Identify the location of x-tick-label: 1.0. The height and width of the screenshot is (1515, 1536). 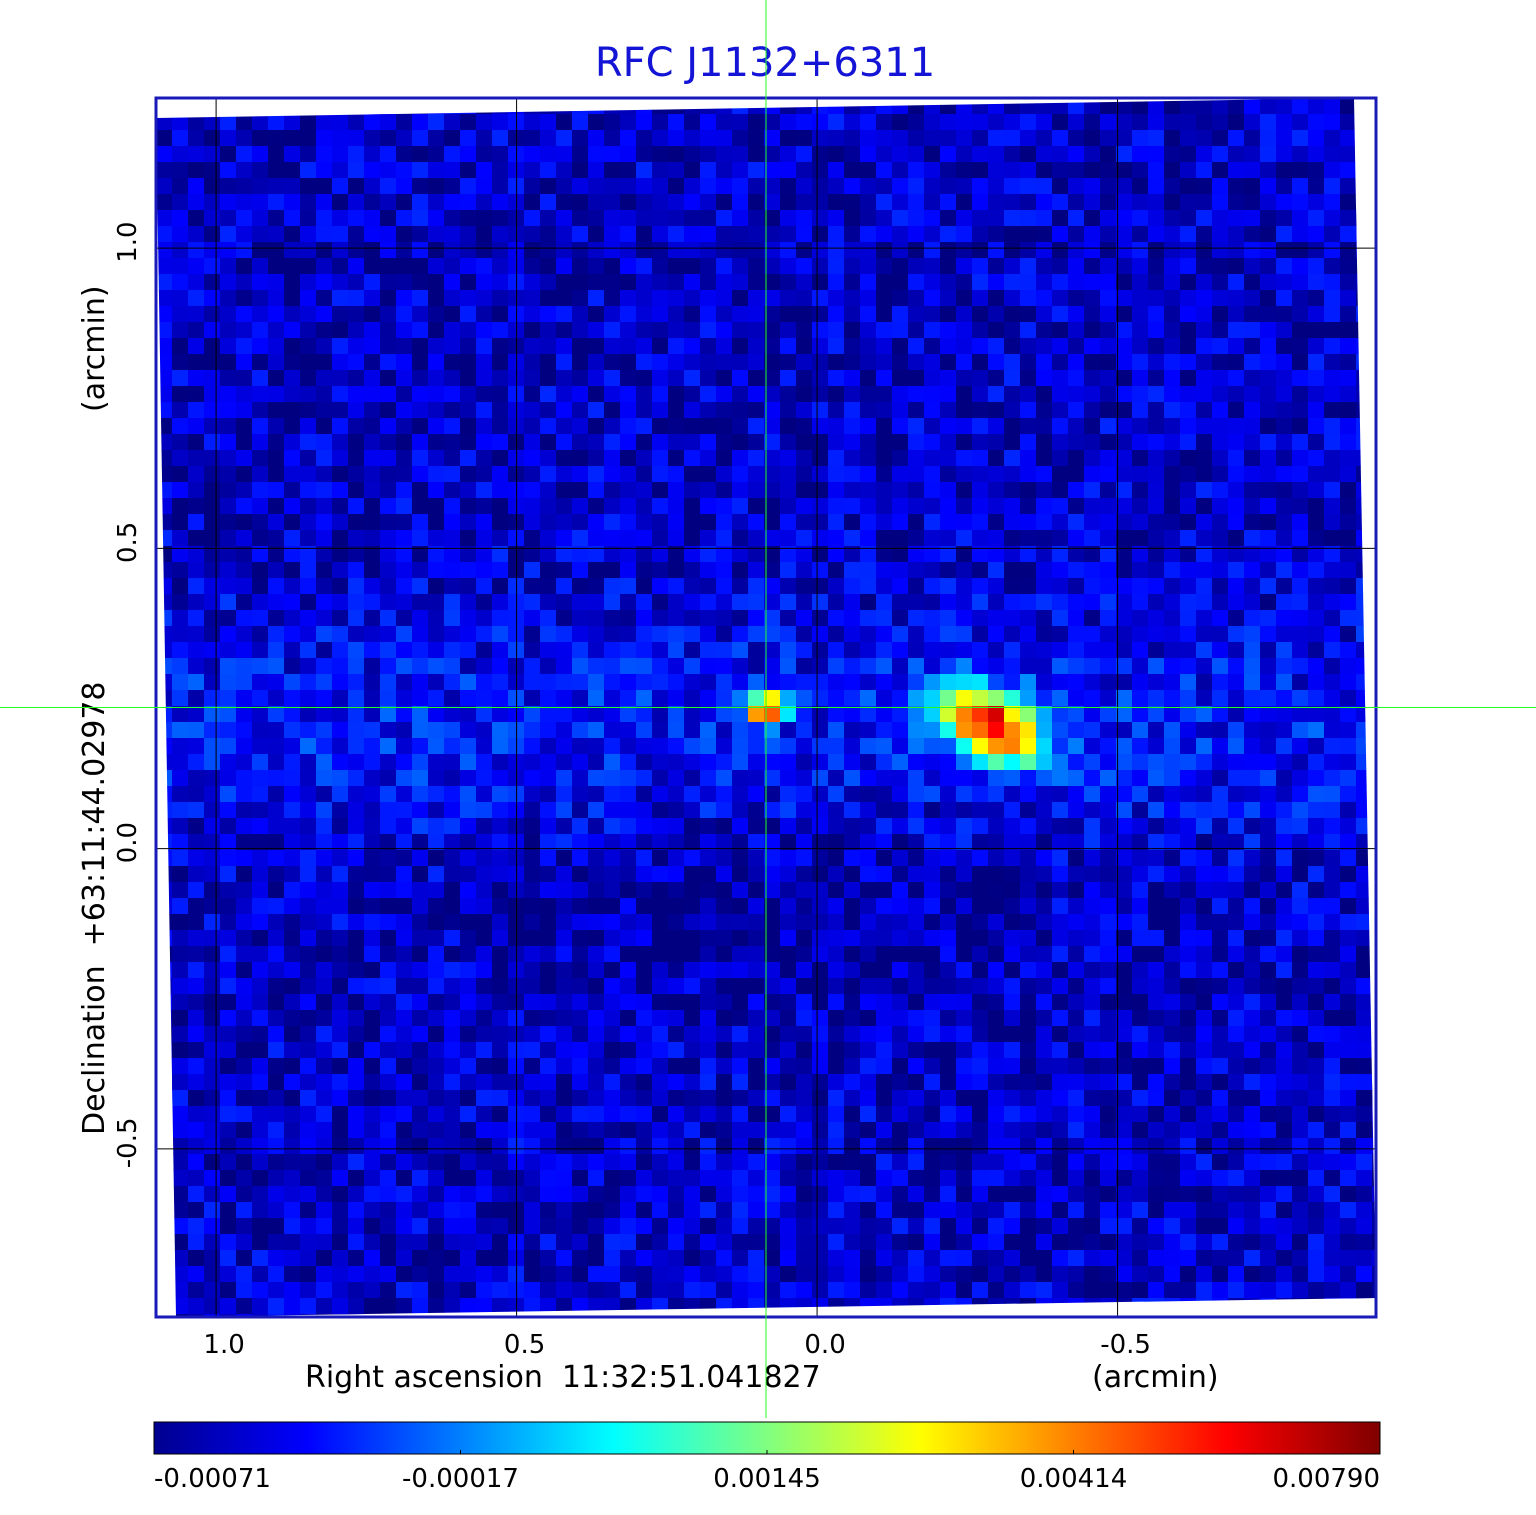
(223, 1345).